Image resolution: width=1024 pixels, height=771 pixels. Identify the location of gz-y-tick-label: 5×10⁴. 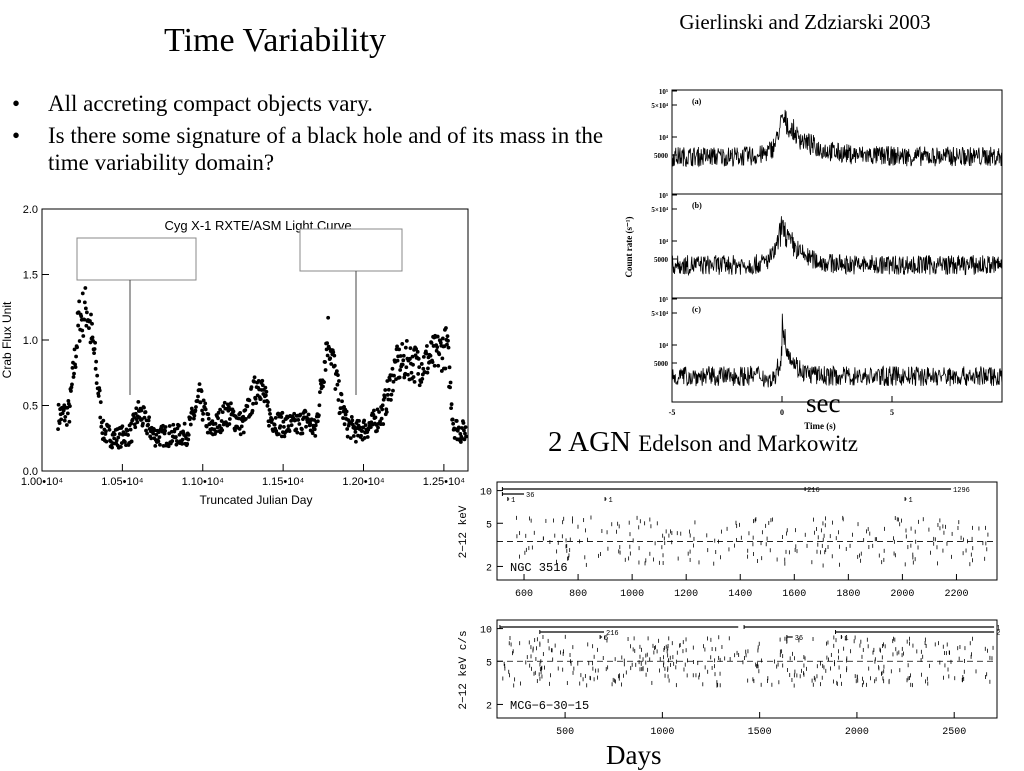
(659, 210).